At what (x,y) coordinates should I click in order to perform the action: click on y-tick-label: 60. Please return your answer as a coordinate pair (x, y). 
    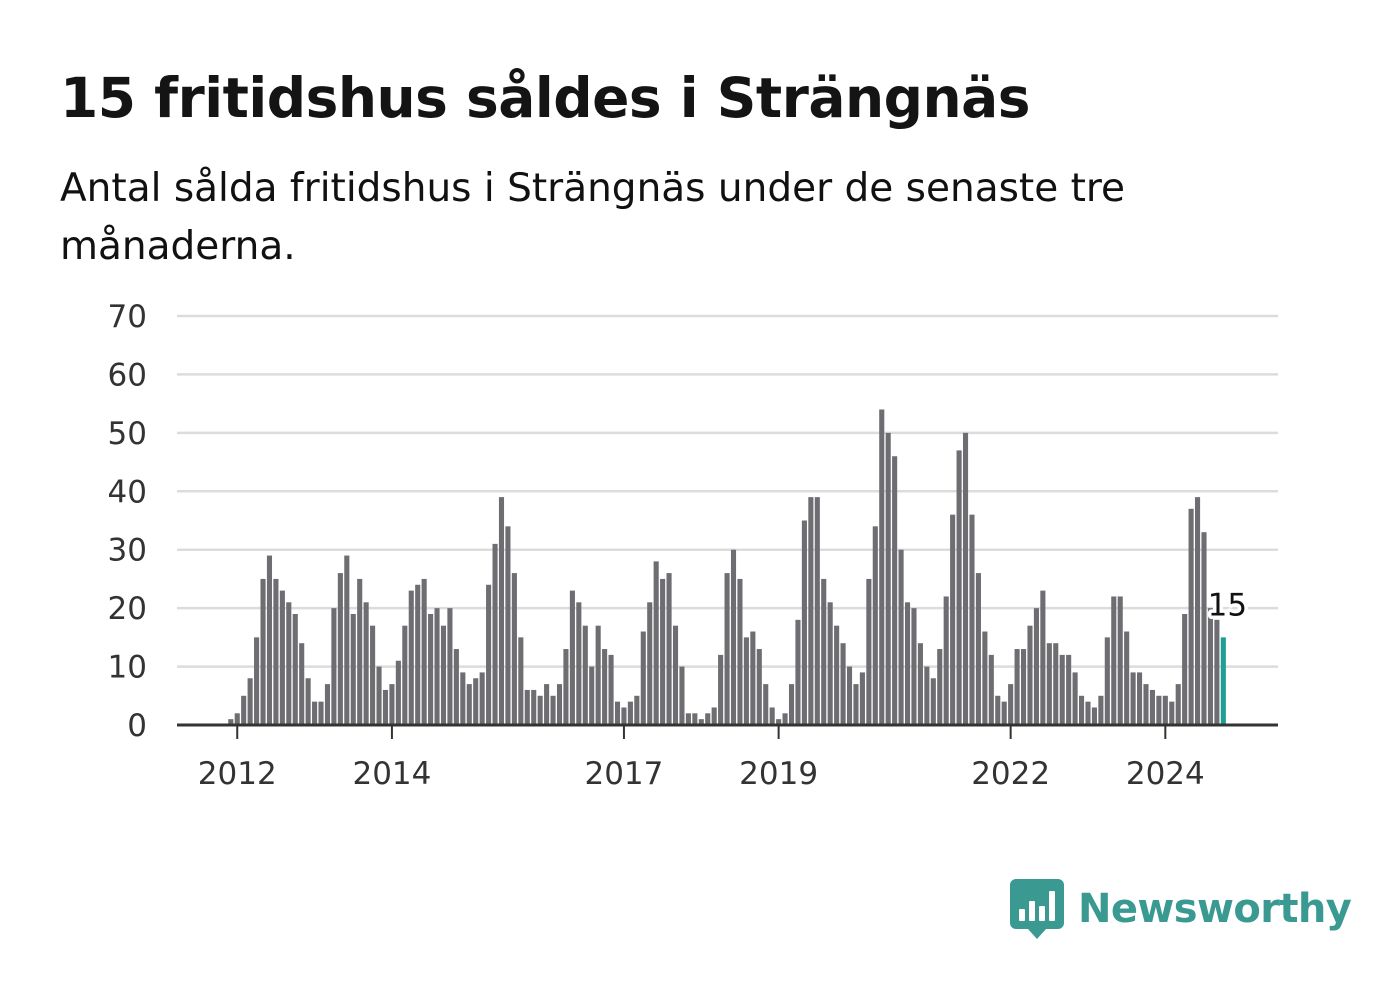
    Looking at the image, I should click on (127, 375).